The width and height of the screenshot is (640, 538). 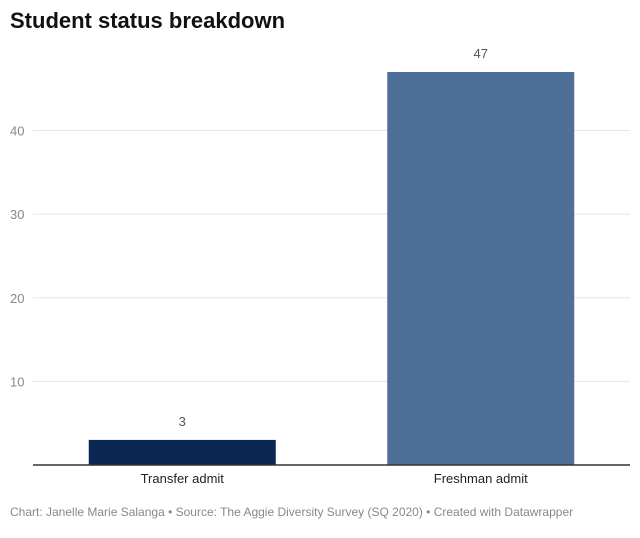 I want to click on y-tick-label: 20, so click(x=17, y=298).